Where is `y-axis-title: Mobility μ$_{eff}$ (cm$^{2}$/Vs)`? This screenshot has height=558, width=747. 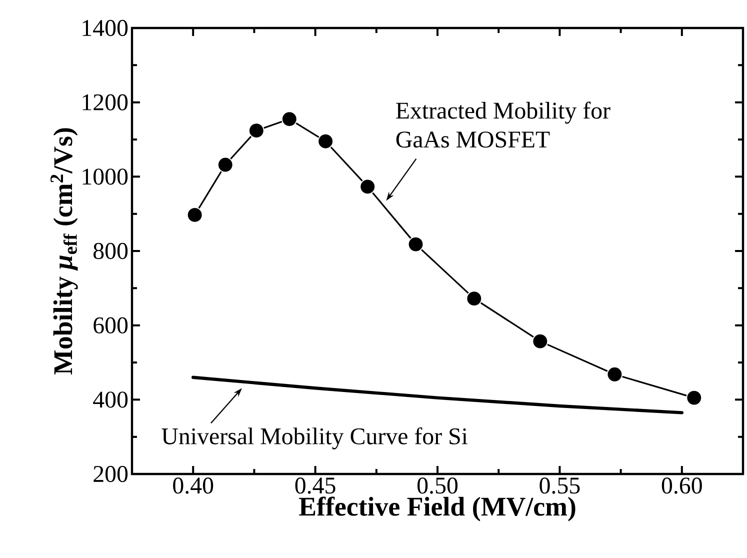
y-axis-title: Mobility μ$_{eff}$ (cm$^{2}$/Vs) is located at coordinates (64, 251).